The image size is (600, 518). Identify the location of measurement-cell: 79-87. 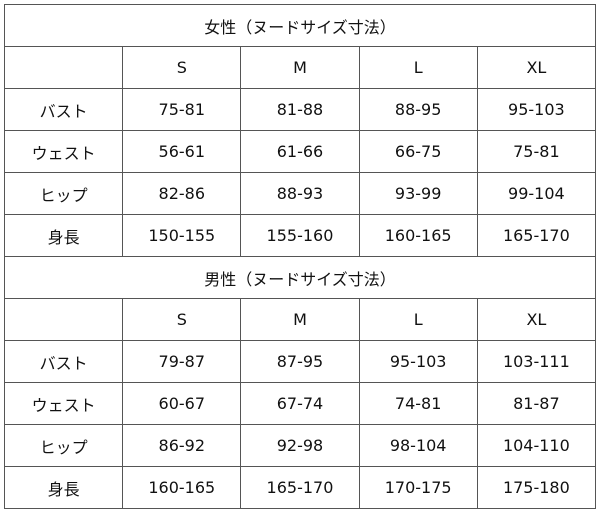
(182, 361).